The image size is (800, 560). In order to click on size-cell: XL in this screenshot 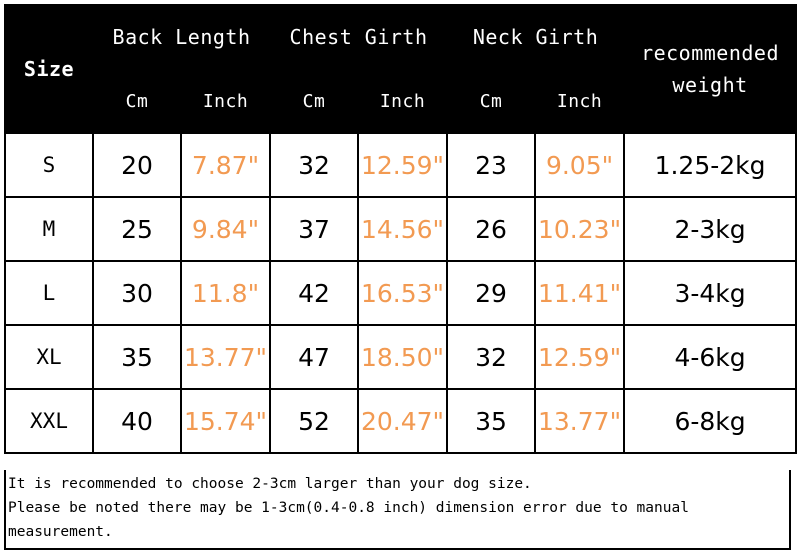, I will do `click(49, 357)`.